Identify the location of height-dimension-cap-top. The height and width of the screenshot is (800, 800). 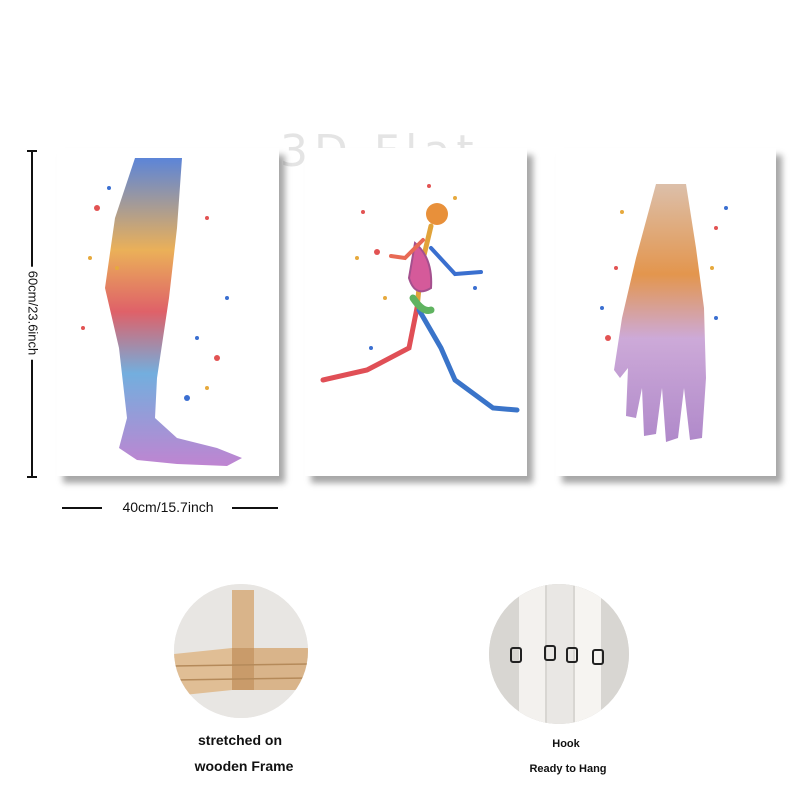
(32, 151).